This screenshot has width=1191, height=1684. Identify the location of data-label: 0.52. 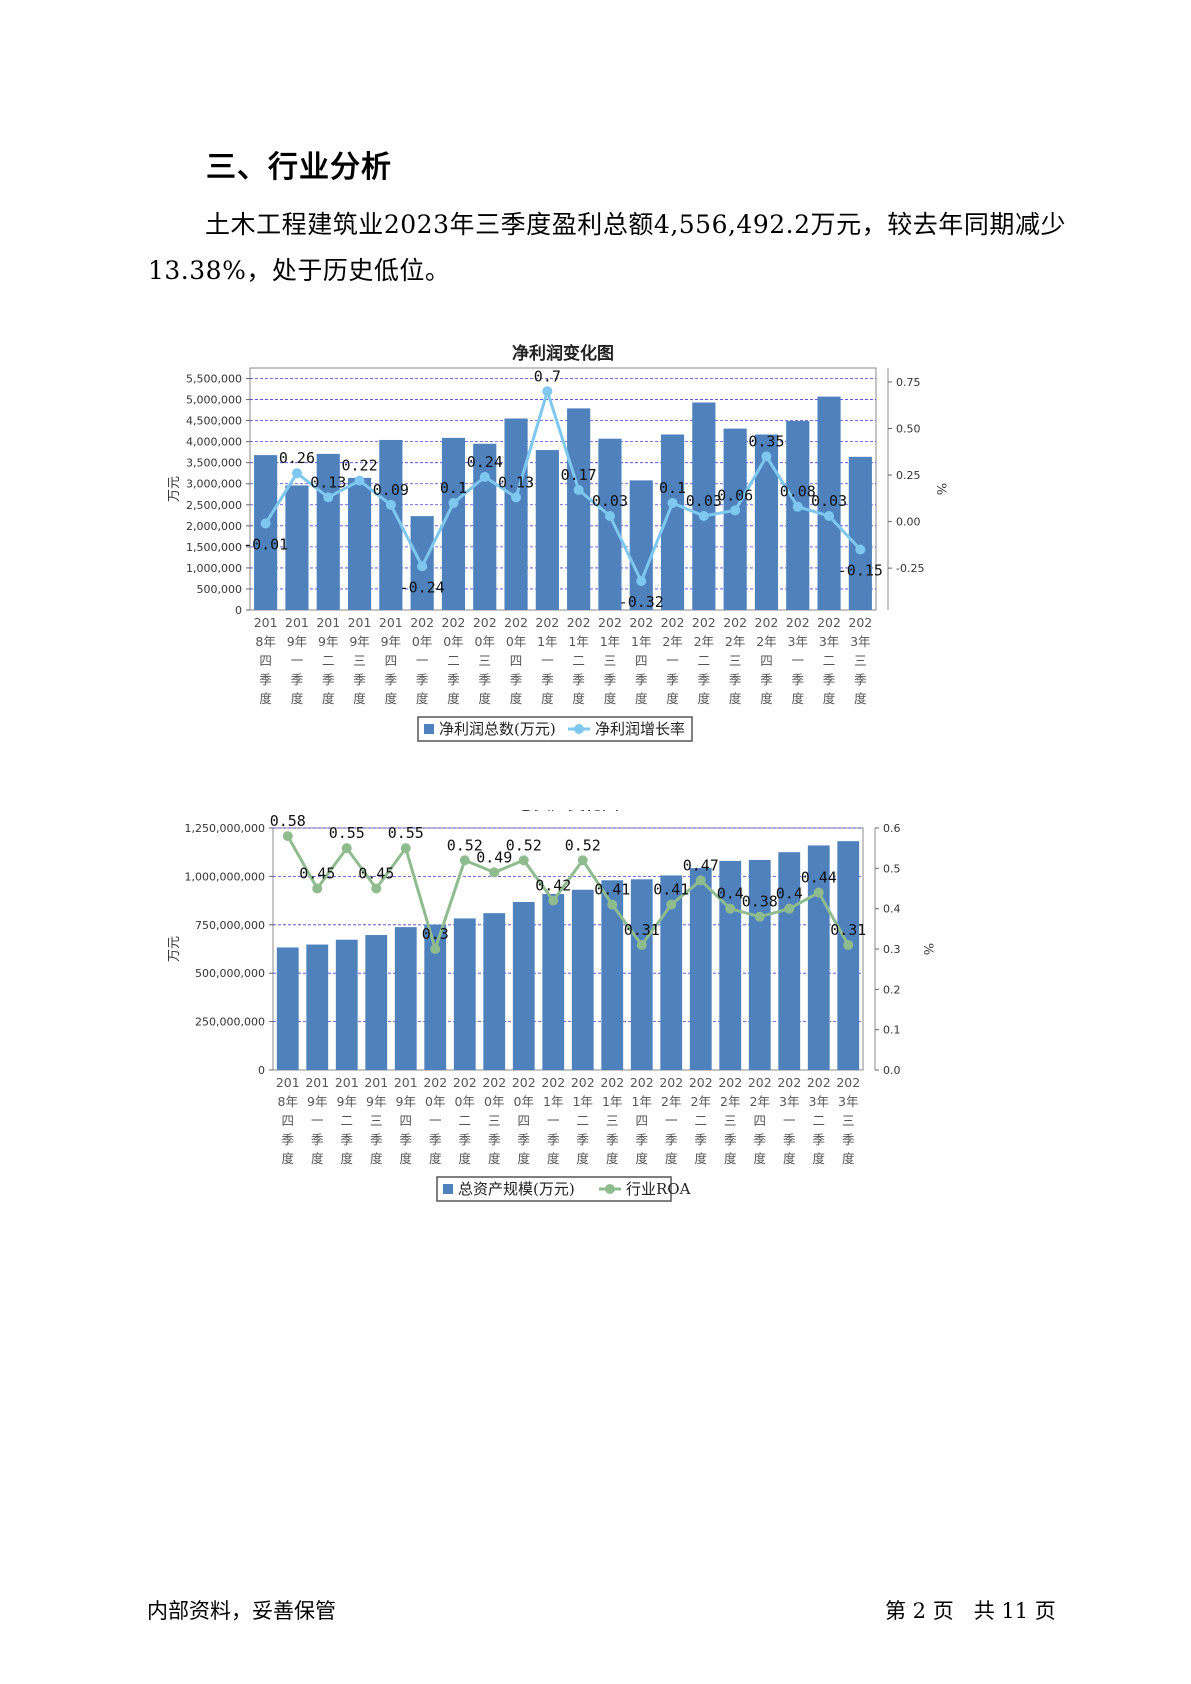
(583, 845).